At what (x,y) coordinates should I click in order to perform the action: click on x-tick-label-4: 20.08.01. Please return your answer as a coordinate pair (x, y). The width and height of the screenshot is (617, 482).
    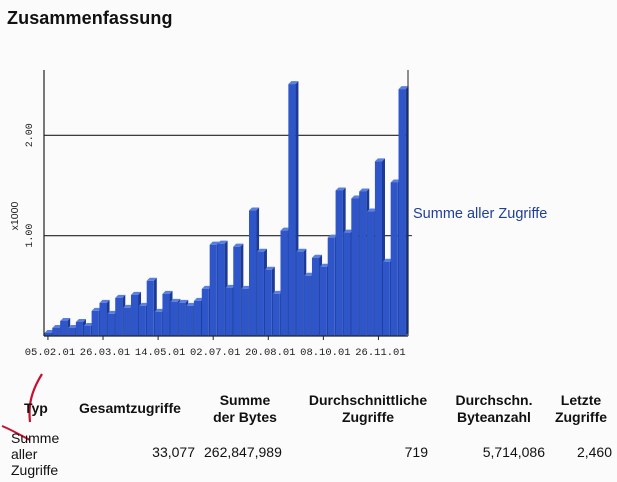
    Looking at the image, I should click on (270, 353).